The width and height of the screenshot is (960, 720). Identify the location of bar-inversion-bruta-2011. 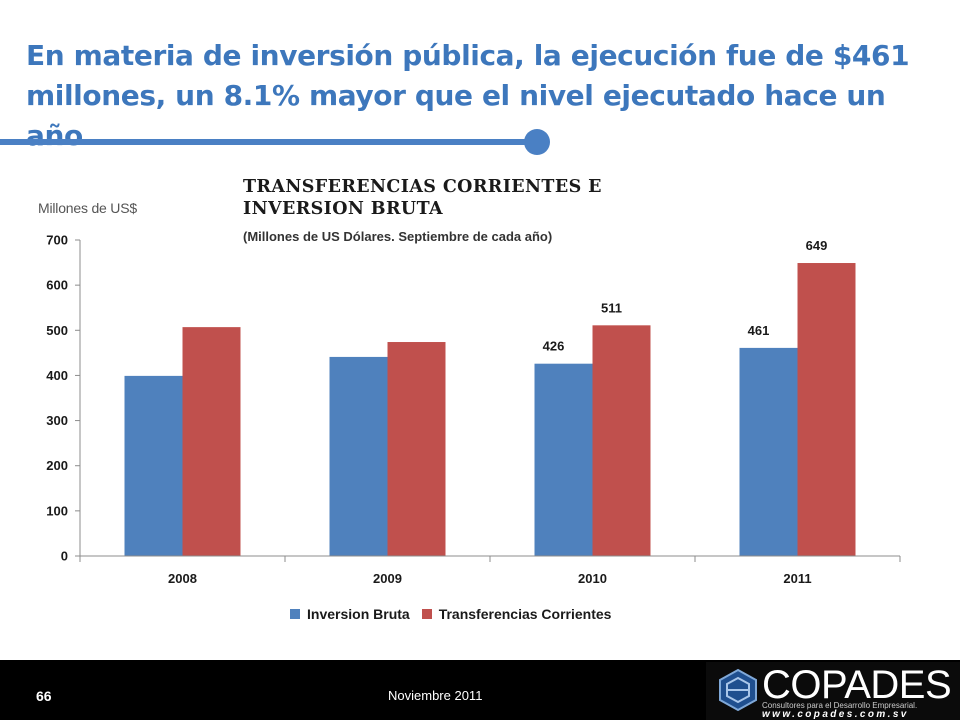
(768, 451).